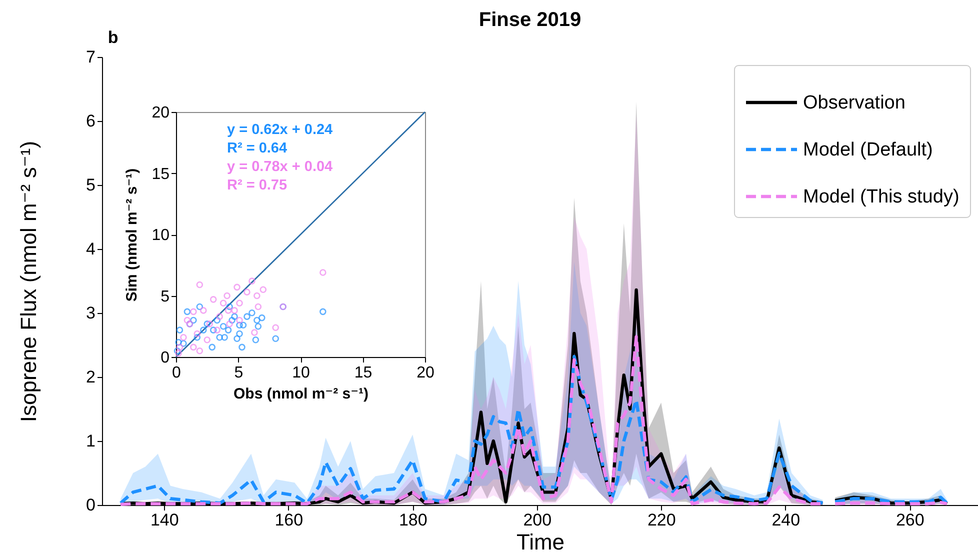 This screenshot has width=978, height=559. Describe the element at coordinates (540, 542) in the screenshot. I see `x-axis-title: Time` at that location.